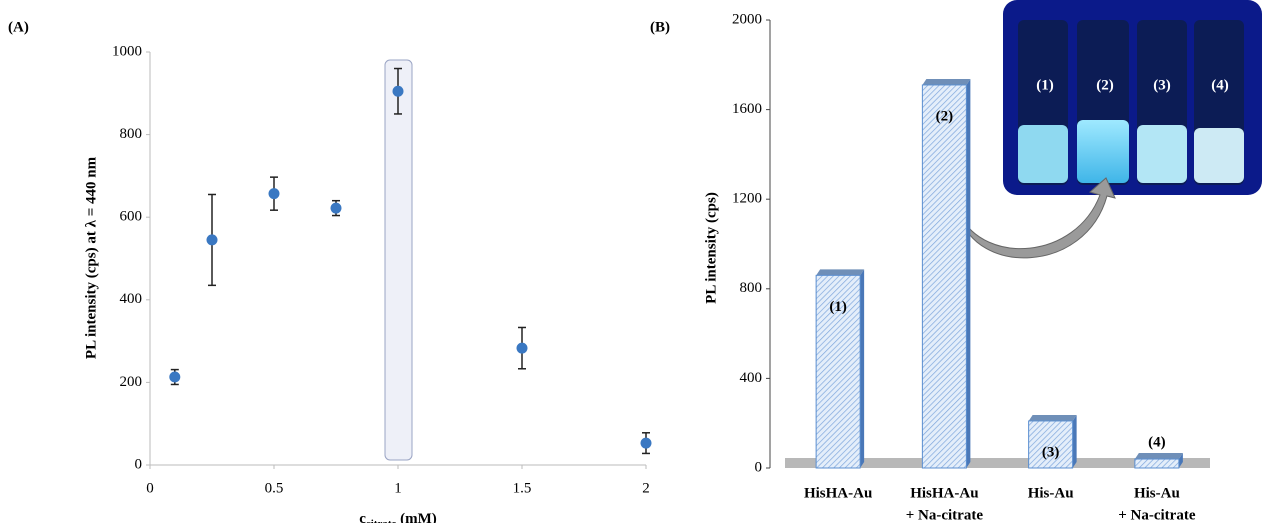 The image size is (1264, 523). What do you see at coordinates (18, 27) in the screenshot?
I see `panel-label: (A)` at bounding box center [18, 27].